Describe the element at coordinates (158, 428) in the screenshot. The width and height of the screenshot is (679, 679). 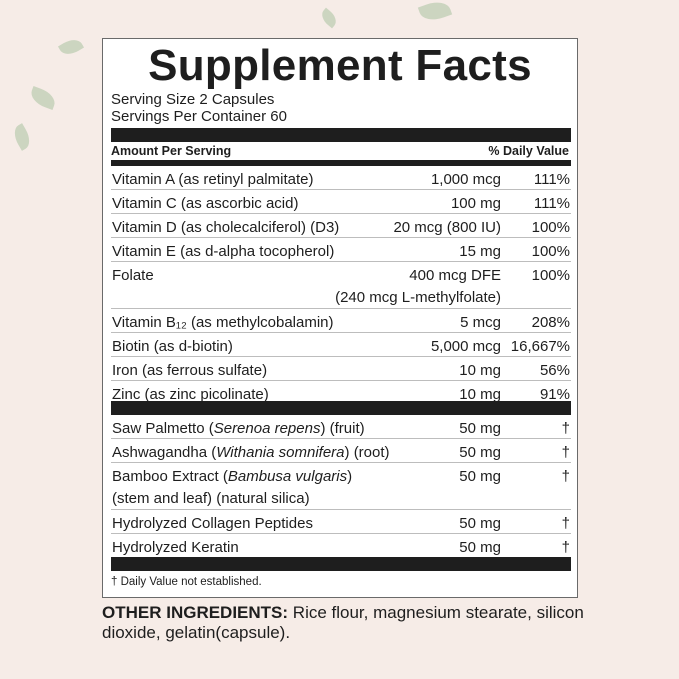
I see `ingredient-common-name: Saw Palmetto` at that location.